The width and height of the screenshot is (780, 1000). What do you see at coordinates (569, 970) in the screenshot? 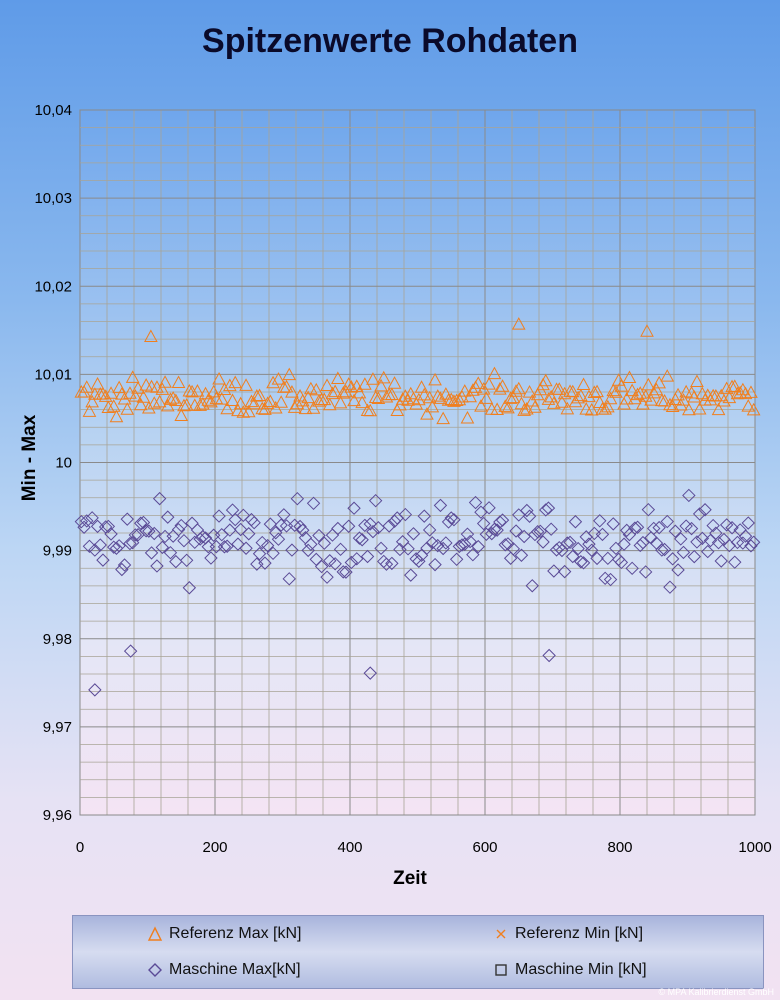
I see `legend-item-maschine-min: Maschine Min [kN]` at bounding box center [569, 970].